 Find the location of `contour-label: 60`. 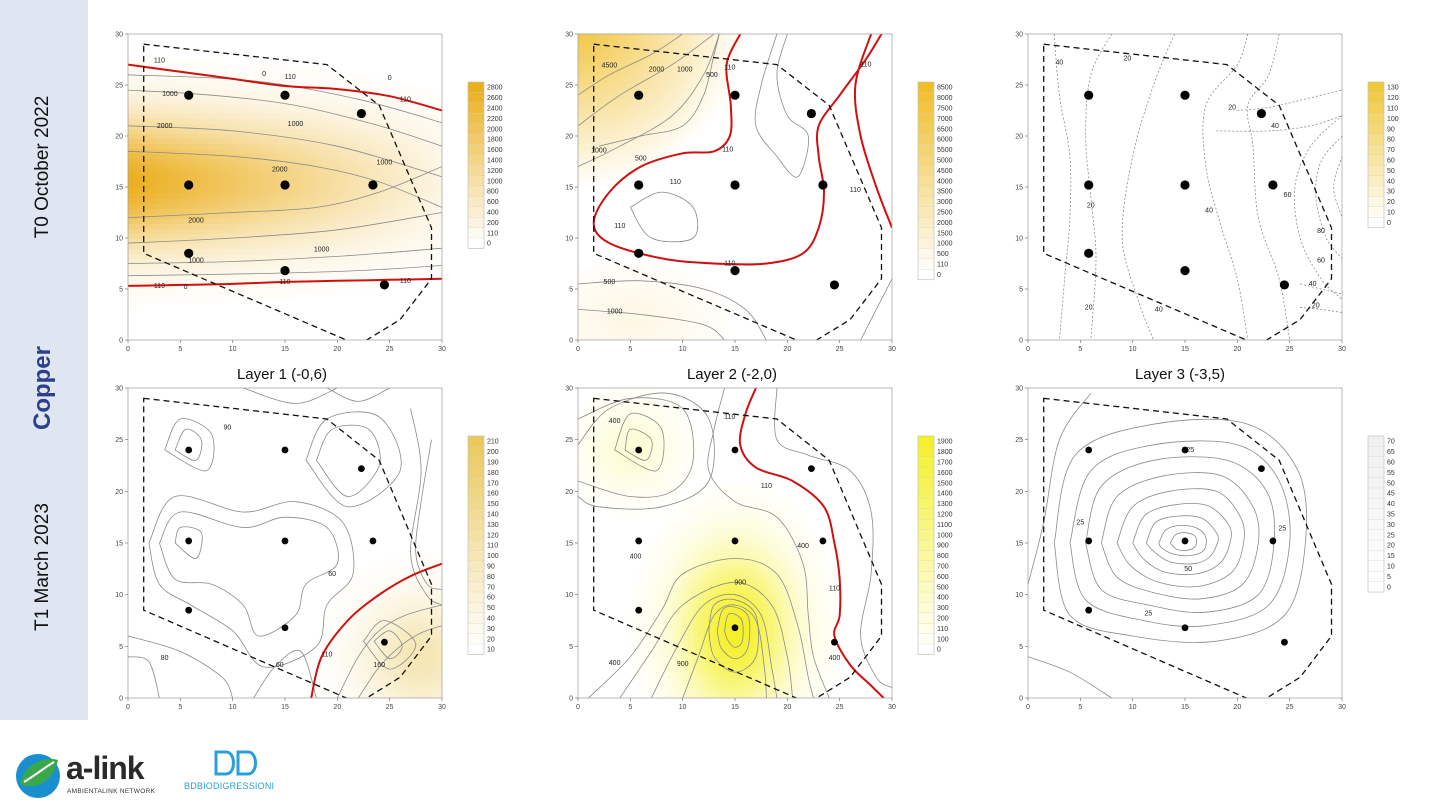

contour-label: 60 is located at coordinates (1321, 260).